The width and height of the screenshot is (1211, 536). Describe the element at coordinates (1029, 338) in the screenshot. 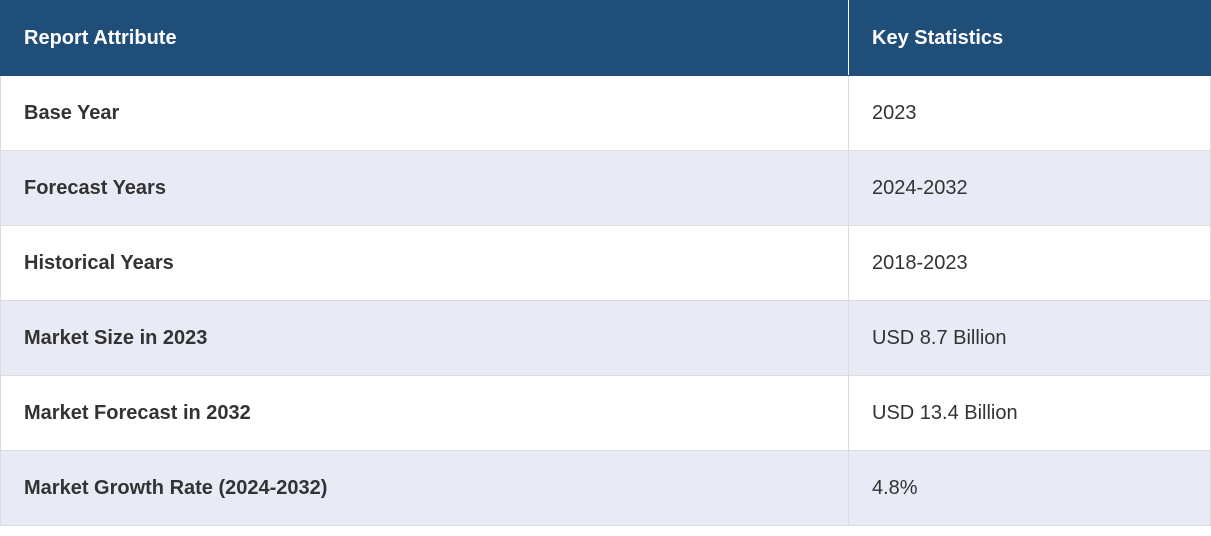

I see `value-cell: USD 8.7 Billion` at that location.